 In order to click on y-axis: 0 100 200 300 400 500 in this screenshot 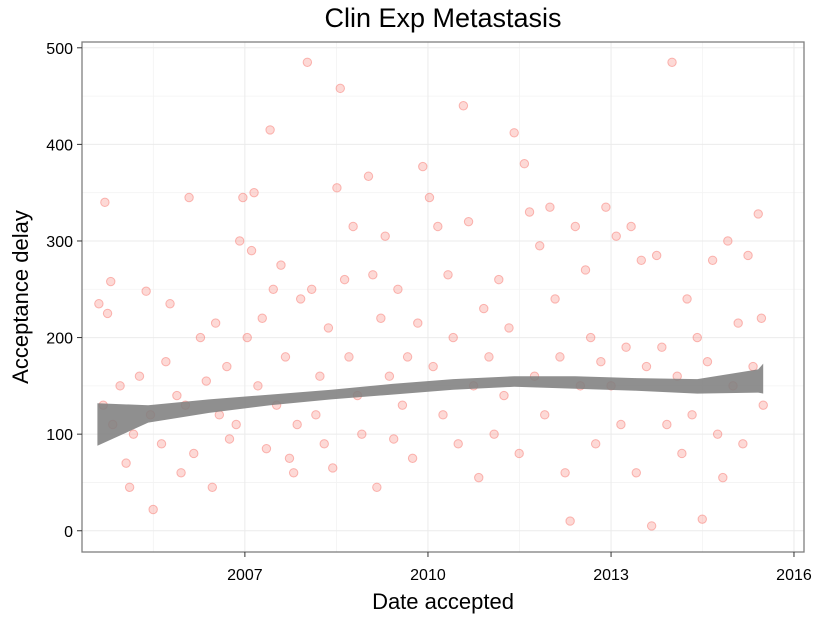, I will do `click(64, 291)`.